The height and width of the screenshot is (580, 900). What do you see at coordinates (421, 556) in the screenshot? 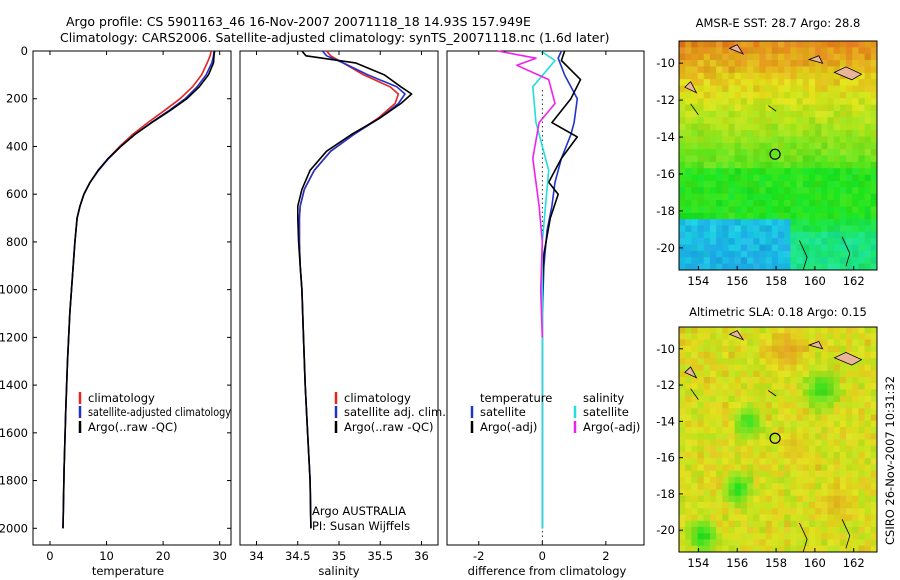
I see `x-tick-label: 36` at bounding box center [421, 556].